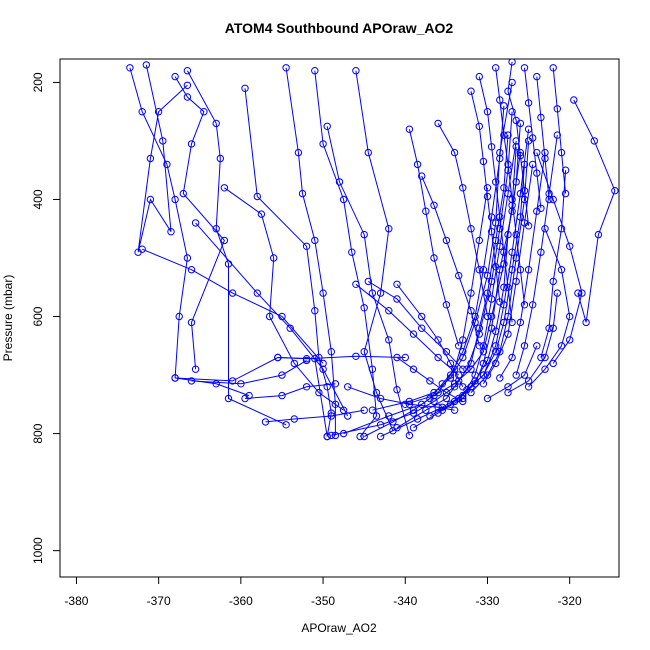 The width and height of the screenshot is (650, 650). I want to click on x-tick-label: -370, so click(159, 601).